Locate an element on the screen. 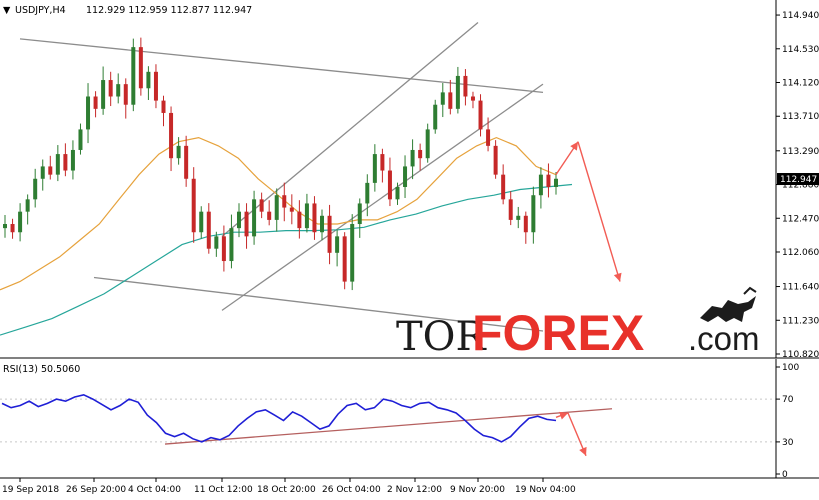 The image size is (819, 500). rsi-axis: 100 70 30 0 is located at coordinates (787, 421).